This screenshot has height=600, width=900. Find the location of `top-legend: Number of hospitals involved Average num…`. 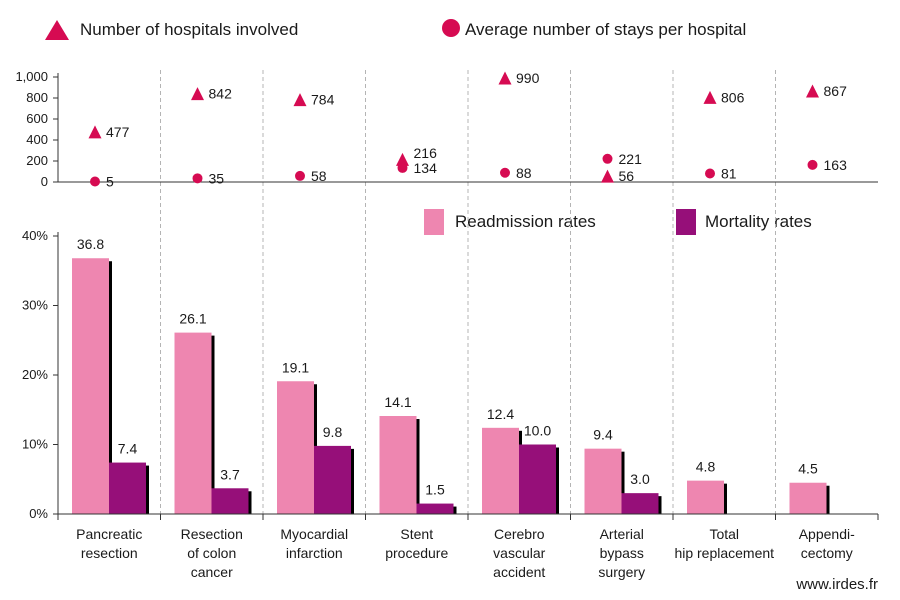

top-legend: Number of hospitals involved Average num… is located at coordinates (395, 29).